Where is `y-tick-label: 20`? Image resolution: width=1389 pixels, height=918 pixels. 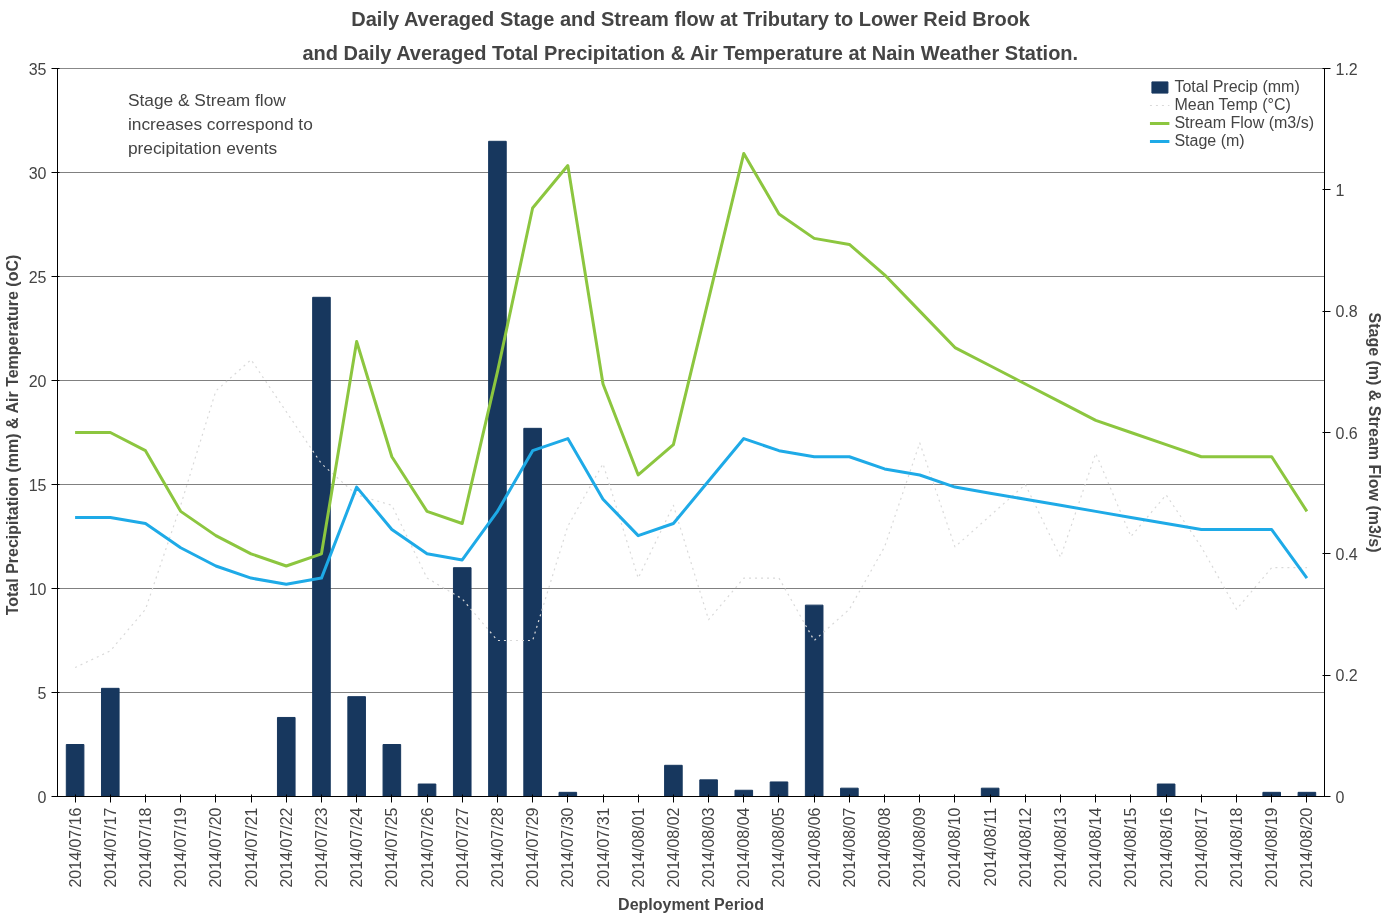
y-tick-label: 20 is located at coordinates (37, 381).